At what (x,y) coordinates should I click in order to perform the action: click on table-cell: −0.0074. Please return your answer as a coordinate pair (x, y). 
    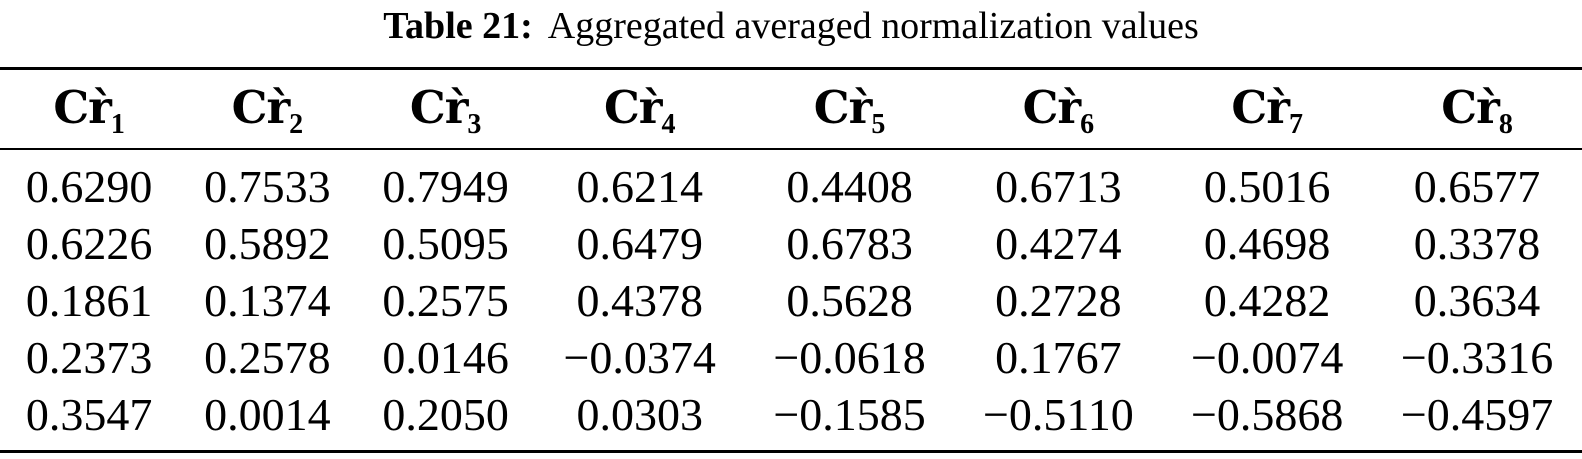
    Looking at the image, I should click on (1267, 357).